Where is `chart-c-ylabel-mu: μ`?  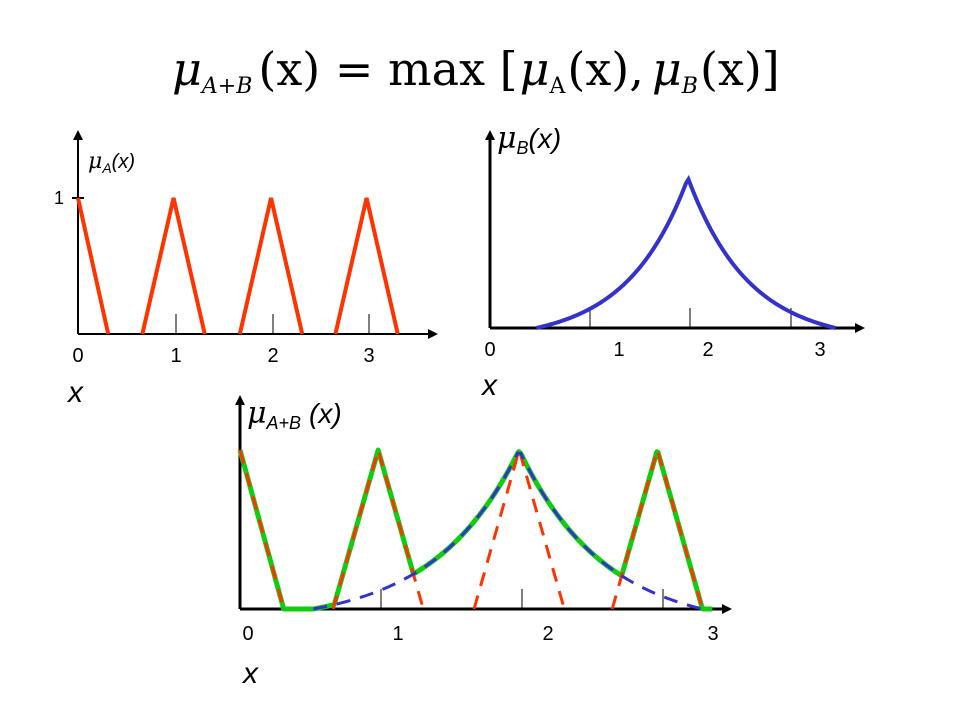
chart-c-ylabel-mu: μ is located at coordinates (257, 413).